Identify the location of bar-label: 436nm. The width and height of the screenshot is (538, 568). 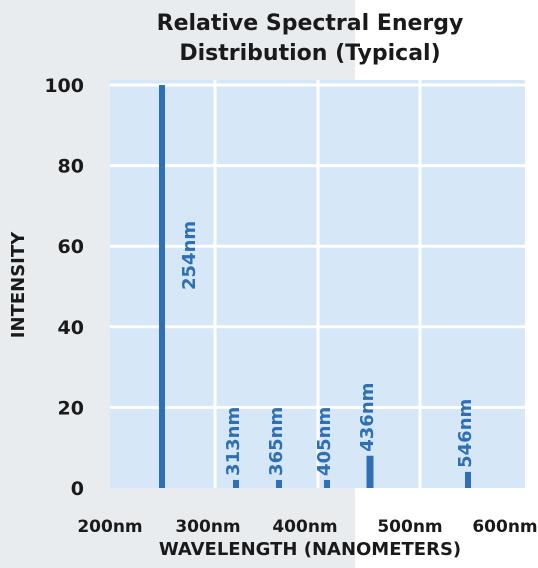
(367, 417).